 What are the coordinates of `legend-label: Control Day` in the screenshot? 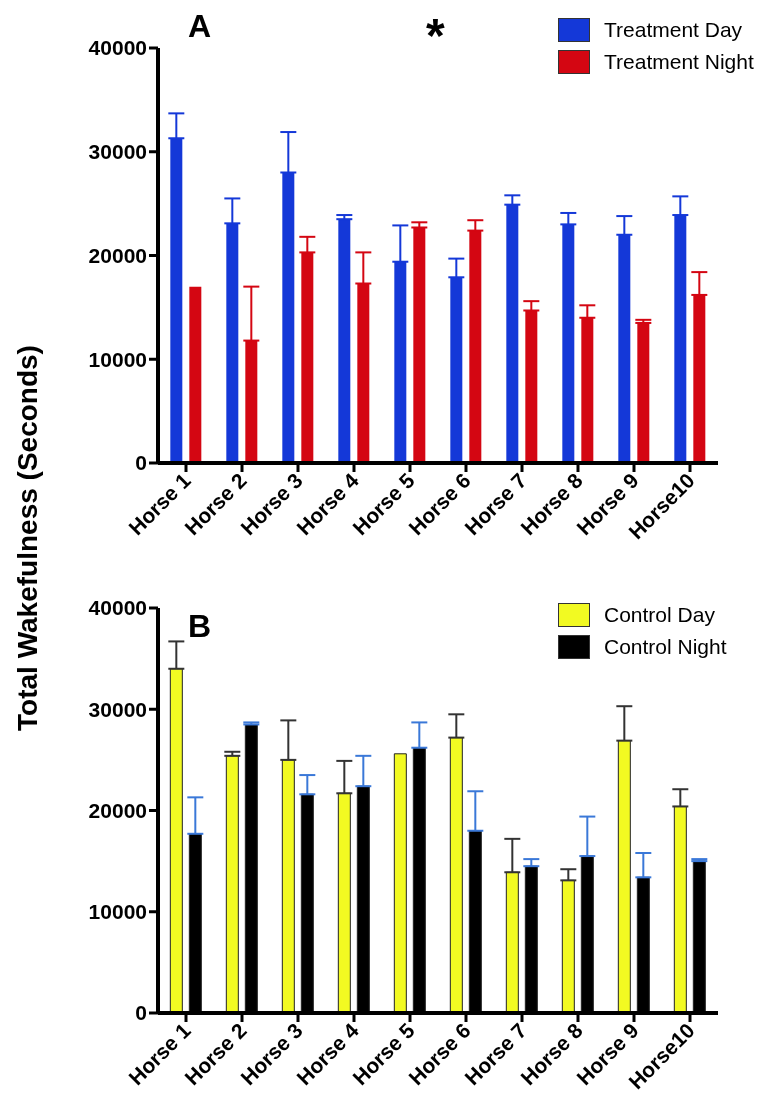 It's located at (659, 615).